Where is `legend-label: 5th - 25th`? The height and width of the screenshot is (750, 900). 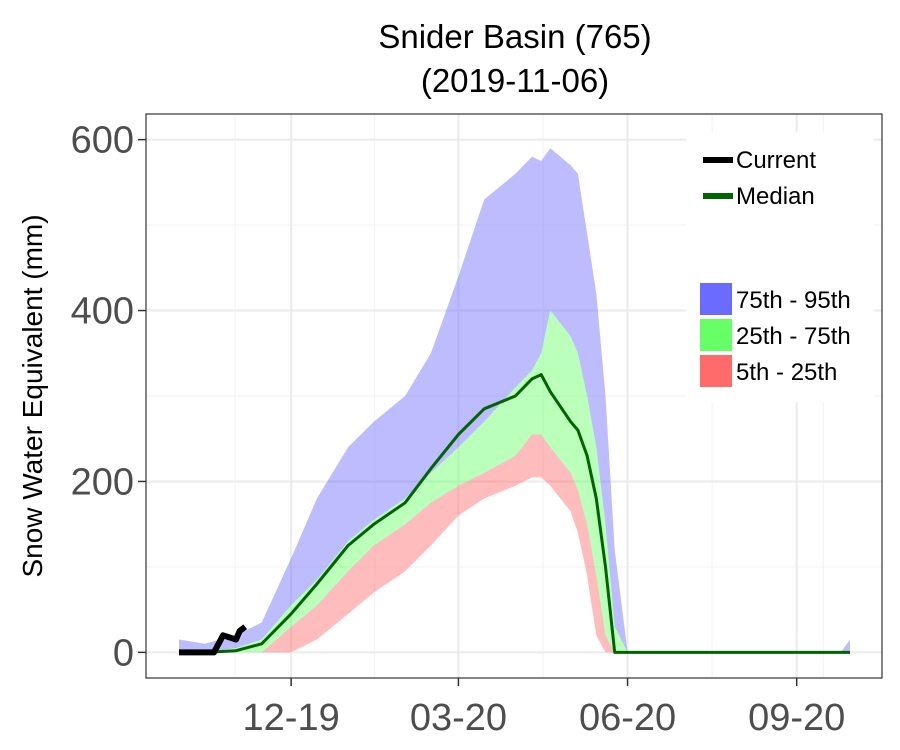 legend-label: 5th - 25th is located at coordinates (786, 372).